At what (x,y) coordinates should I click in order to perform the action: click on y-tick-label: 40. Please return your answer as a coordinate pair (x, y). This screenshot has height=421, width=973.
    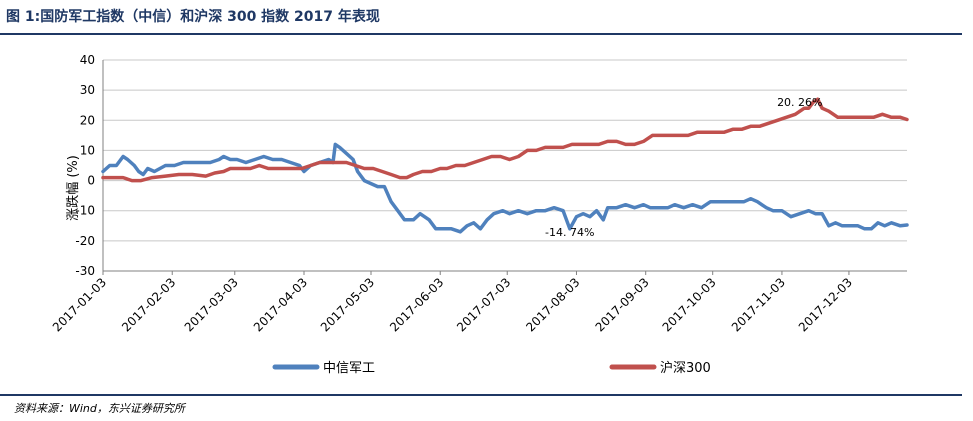
    Looking at the image, I should click on (87, 60).